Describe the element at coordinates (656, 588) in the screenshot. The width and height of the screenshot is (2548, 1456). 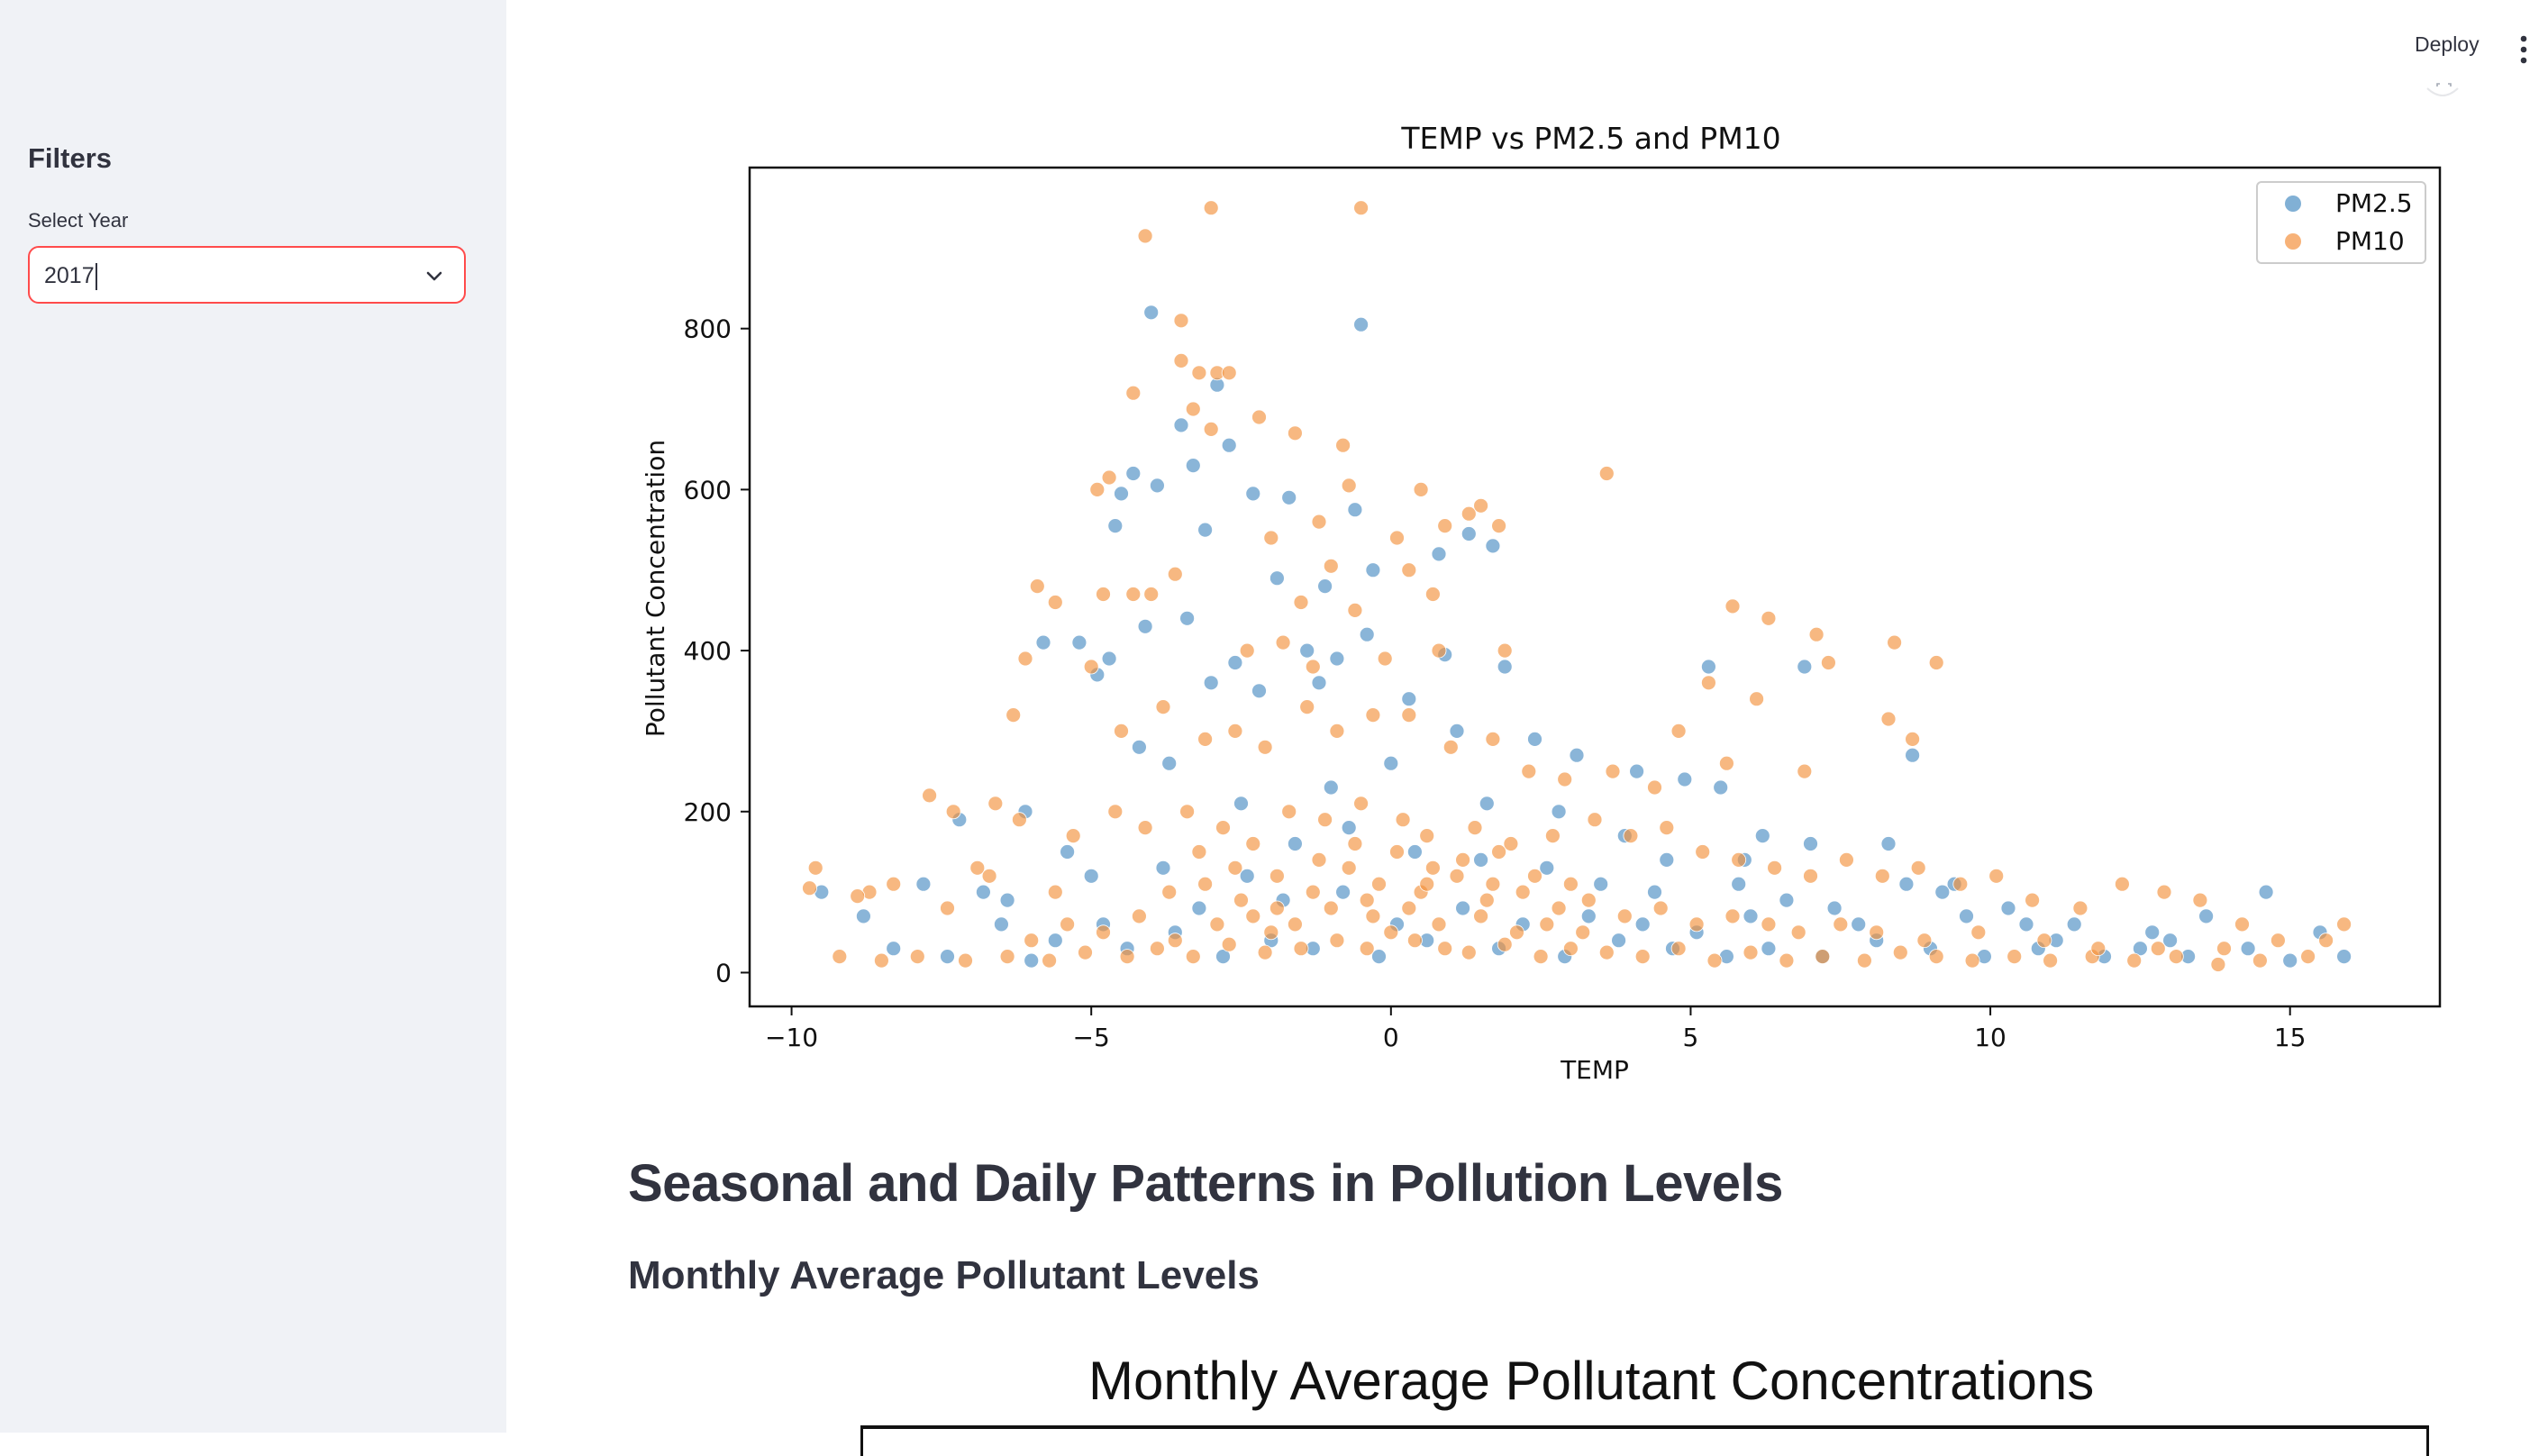
I see `y-axis-label: Pollutant Concentration` at that location.